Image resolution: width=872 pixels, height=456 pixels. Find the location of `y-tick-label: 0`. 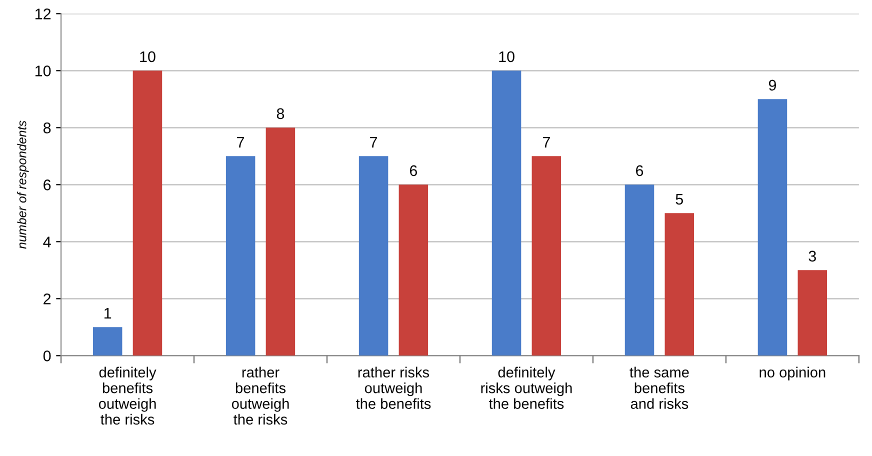

y-tick-label: 0 is located at coordinates (47, 356).